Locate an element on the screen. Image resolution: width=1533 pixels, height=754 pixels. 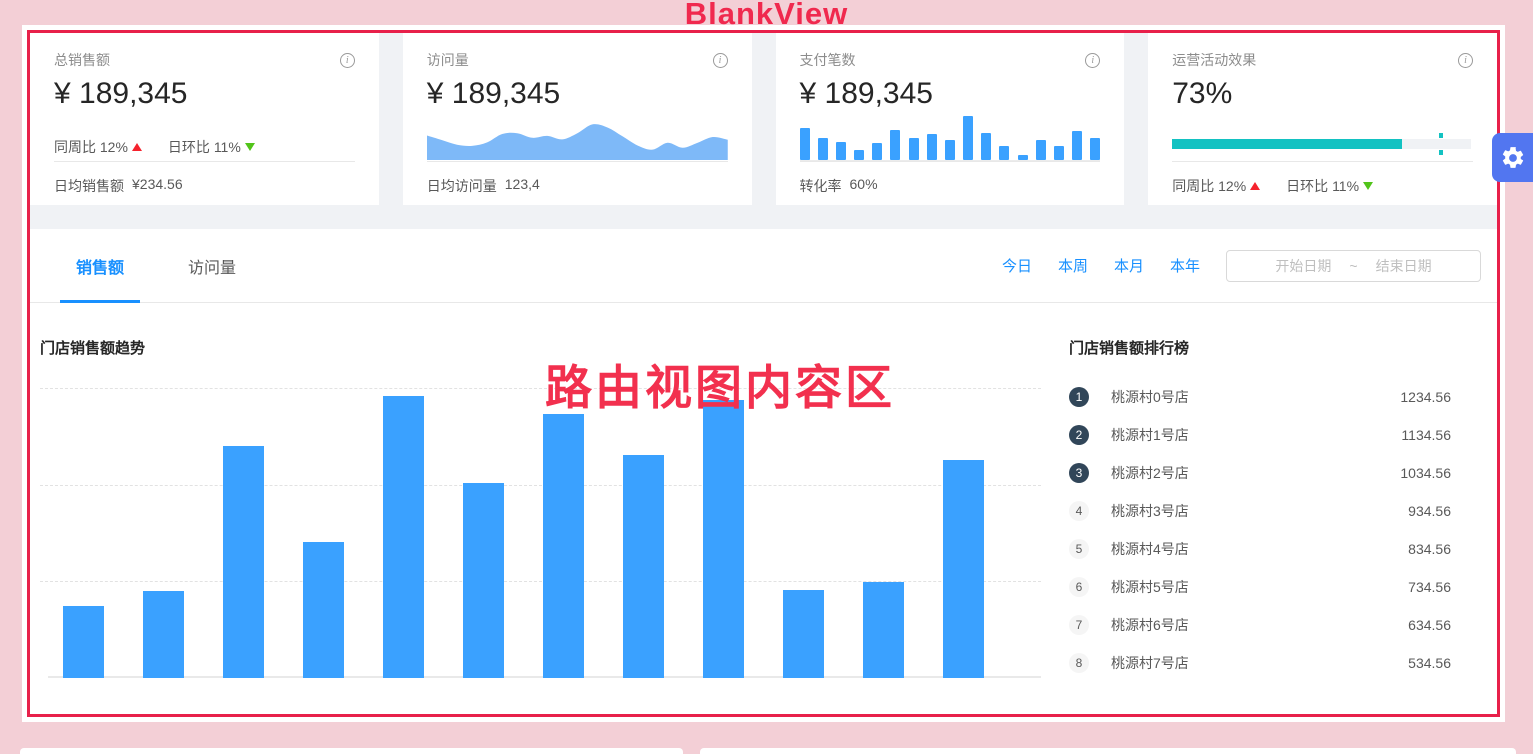
store-value: 734.56 is located at coordinates (1429, 587).